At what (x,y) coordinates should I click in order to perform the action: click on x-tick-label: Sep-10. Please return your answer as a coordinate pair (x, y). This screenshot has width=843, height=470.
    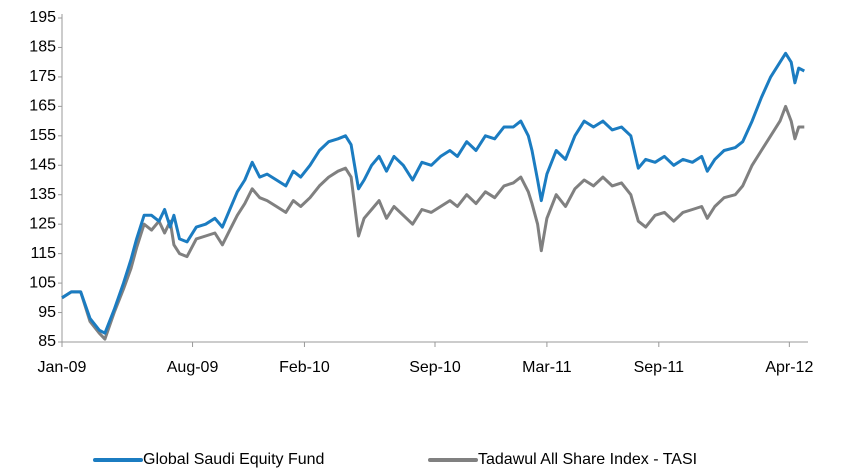
    Looking at the image, I should click on (435, 367).